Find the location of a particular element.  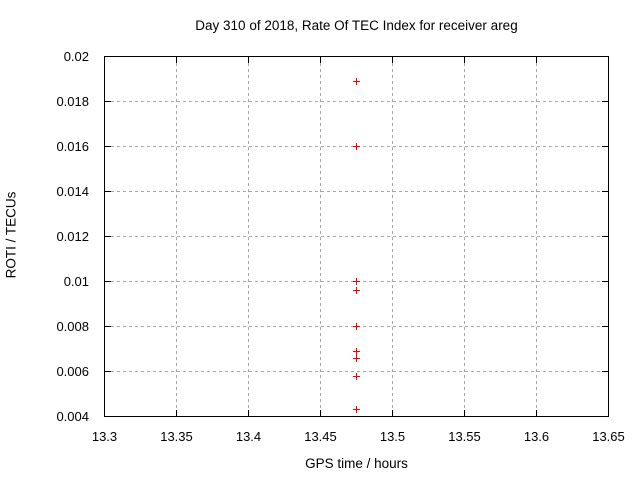

y-tick-label: 0.006 is located at coordinates (72, 371).